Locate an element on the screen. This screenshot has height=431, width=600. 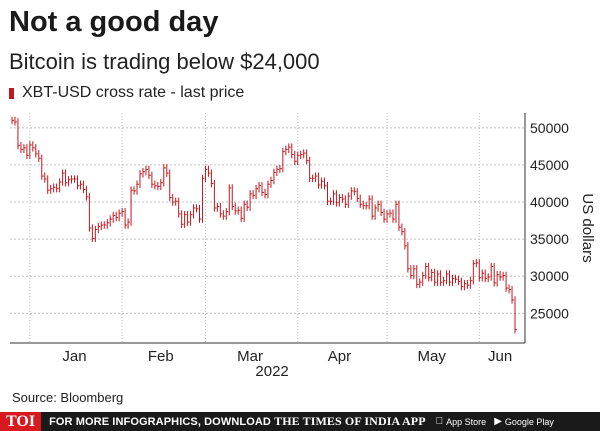
year-label: 2022 is located at coordinates (271, 371).